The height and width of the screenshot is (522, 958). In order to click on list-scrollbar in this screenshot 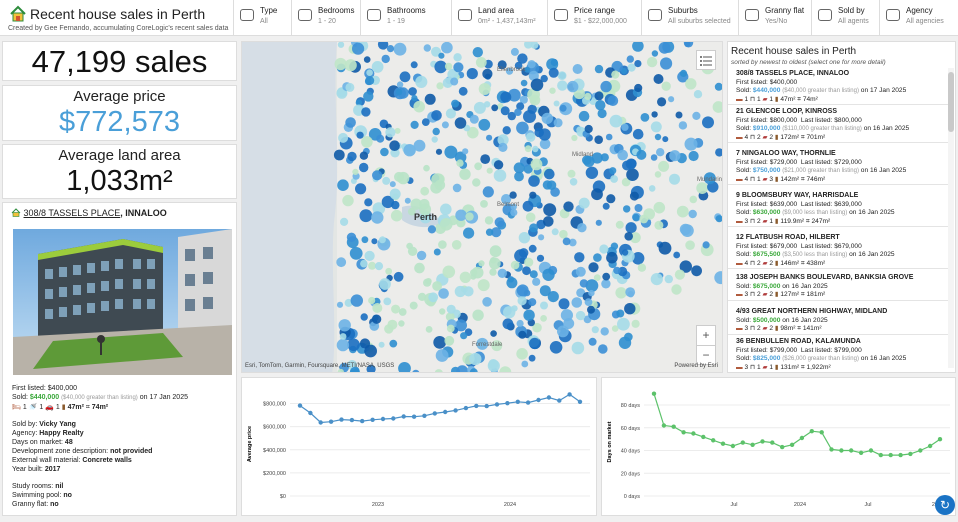, I will do `click(951, 218)`.